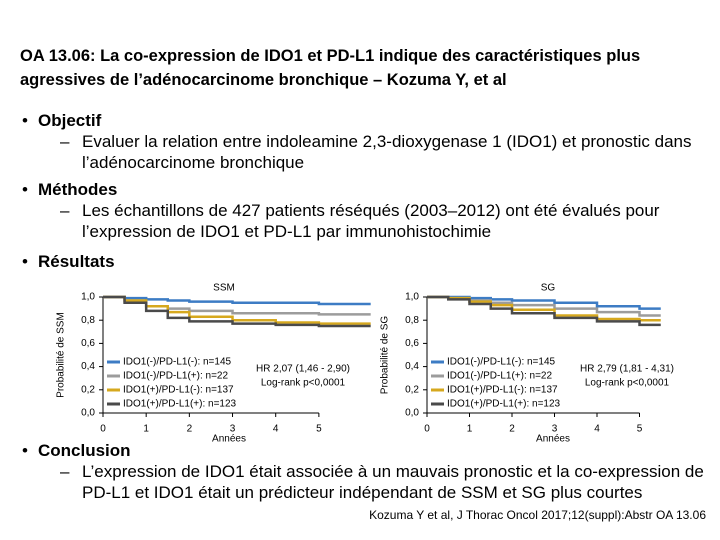 The width and height of the screenshot is (720, 540). What do you see at coordinates (385, 355) in the screenshot?
I see `y-axis-label: Probabilité de SG` at bounding box center [385, 355].